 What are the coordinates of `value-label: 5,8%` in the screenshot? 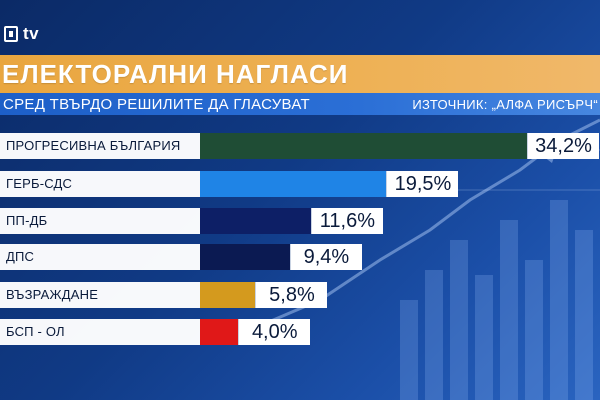 It's located at (291, 295).